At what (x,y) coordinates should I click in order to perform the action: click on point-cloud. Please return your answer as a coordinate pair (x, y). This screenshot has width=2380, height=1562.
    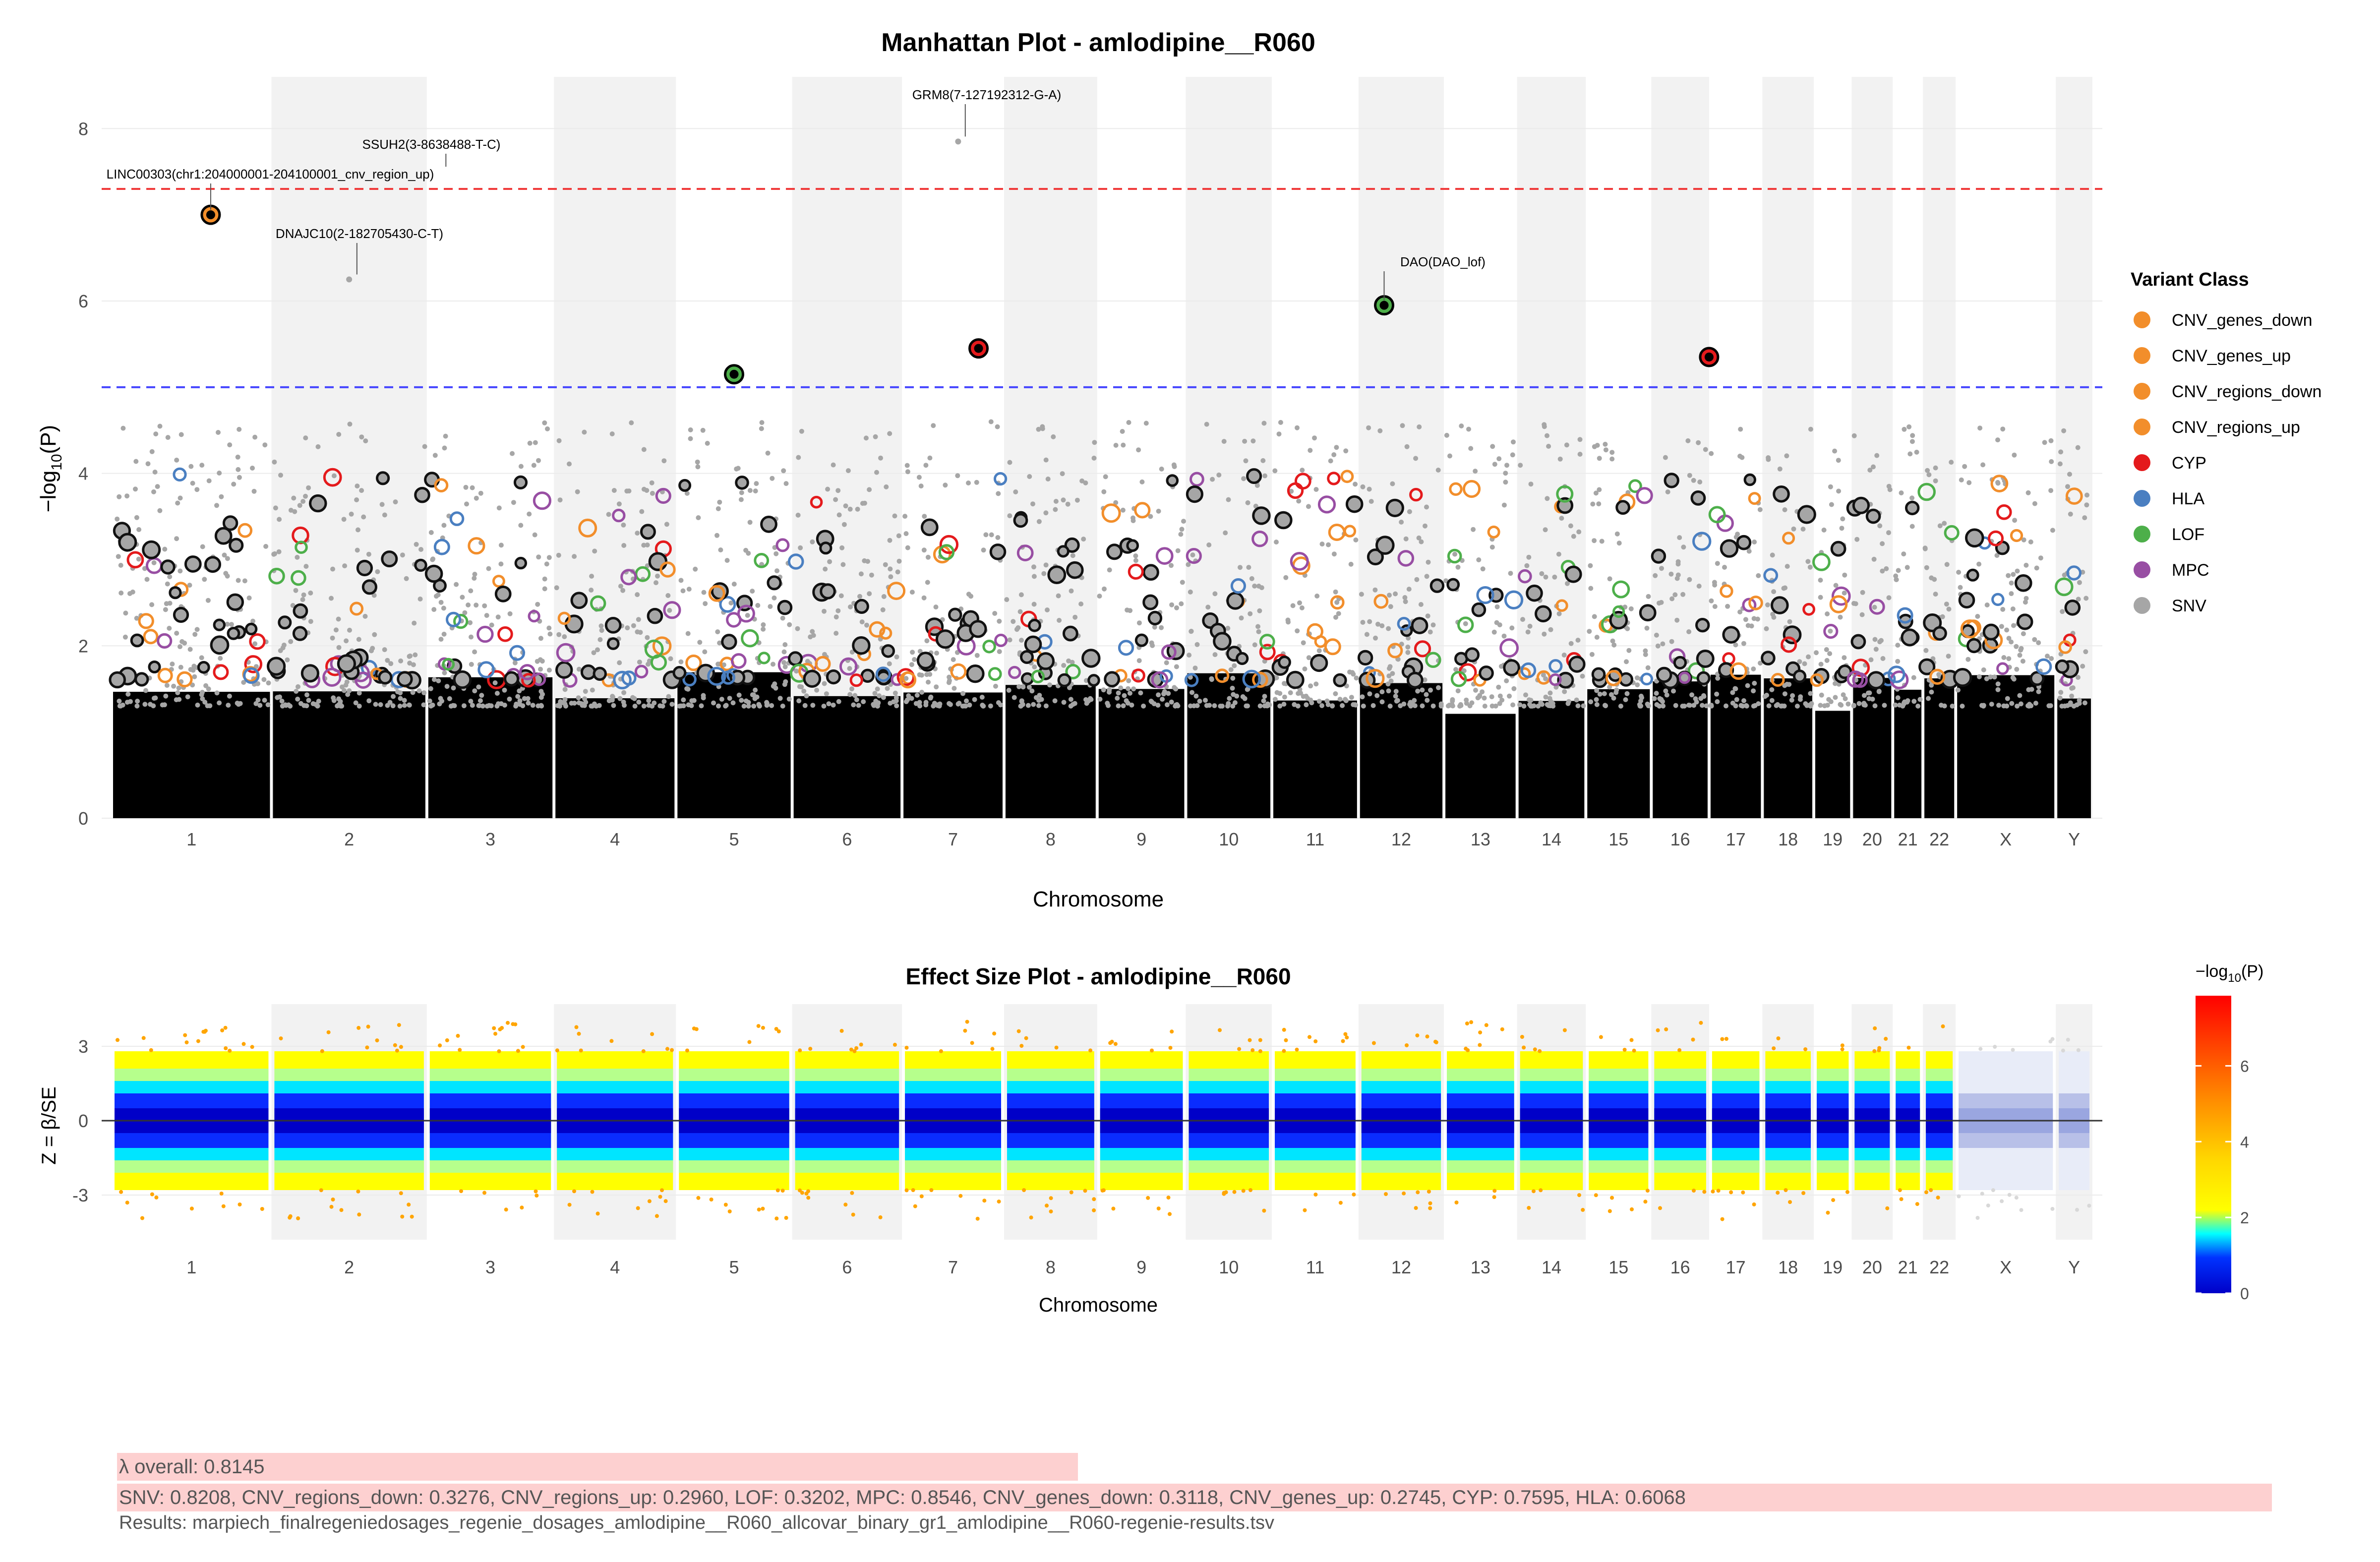
    Looking at the image, I should click on (1480, 766).